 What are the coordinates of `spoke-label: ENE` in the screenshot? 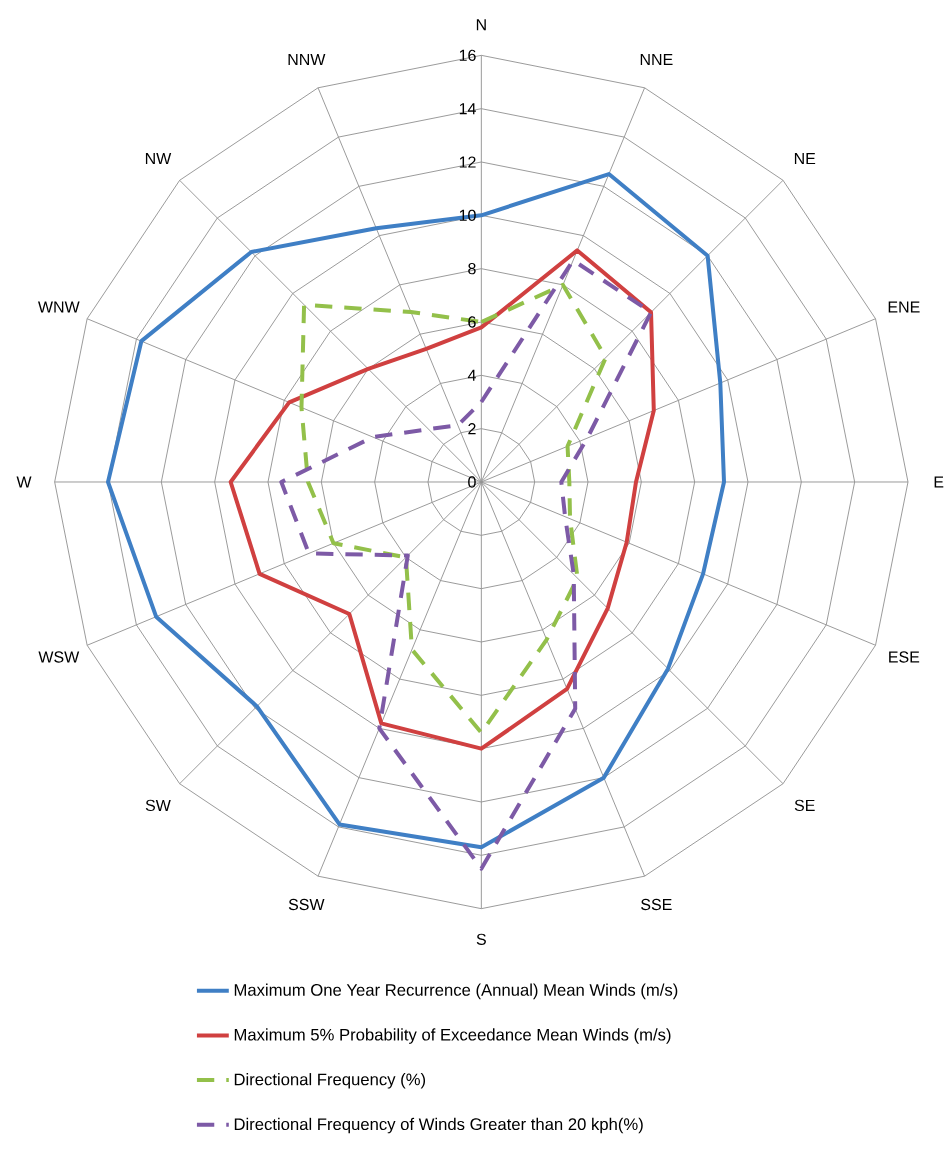 It's located at (904, 307).